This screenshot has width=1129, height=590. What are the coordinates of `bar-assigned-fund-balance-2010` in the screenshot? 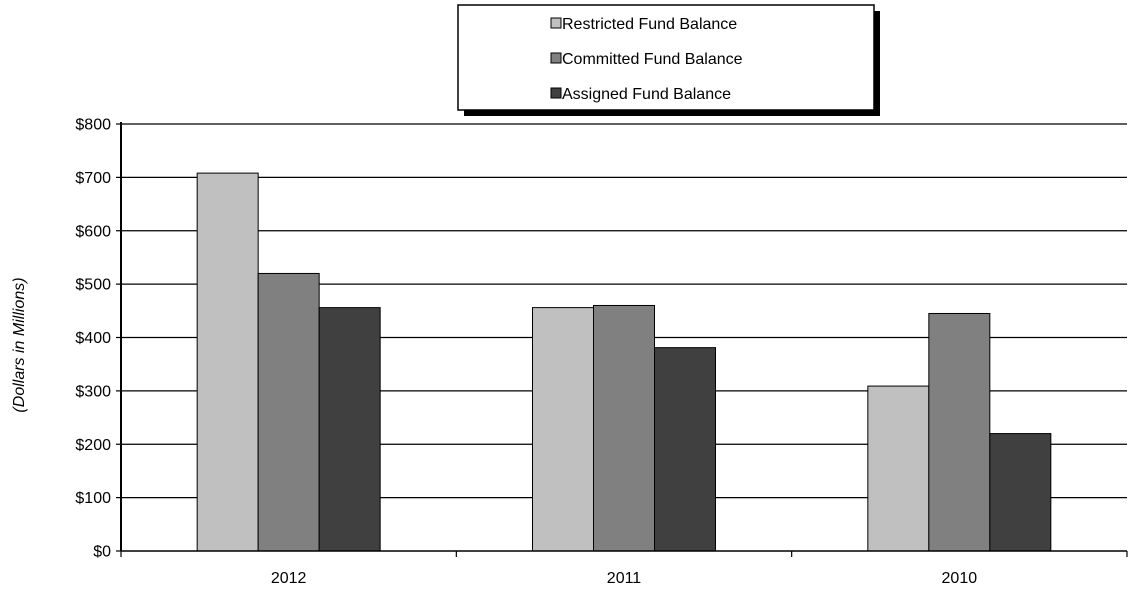 It's located at (1020, 492).